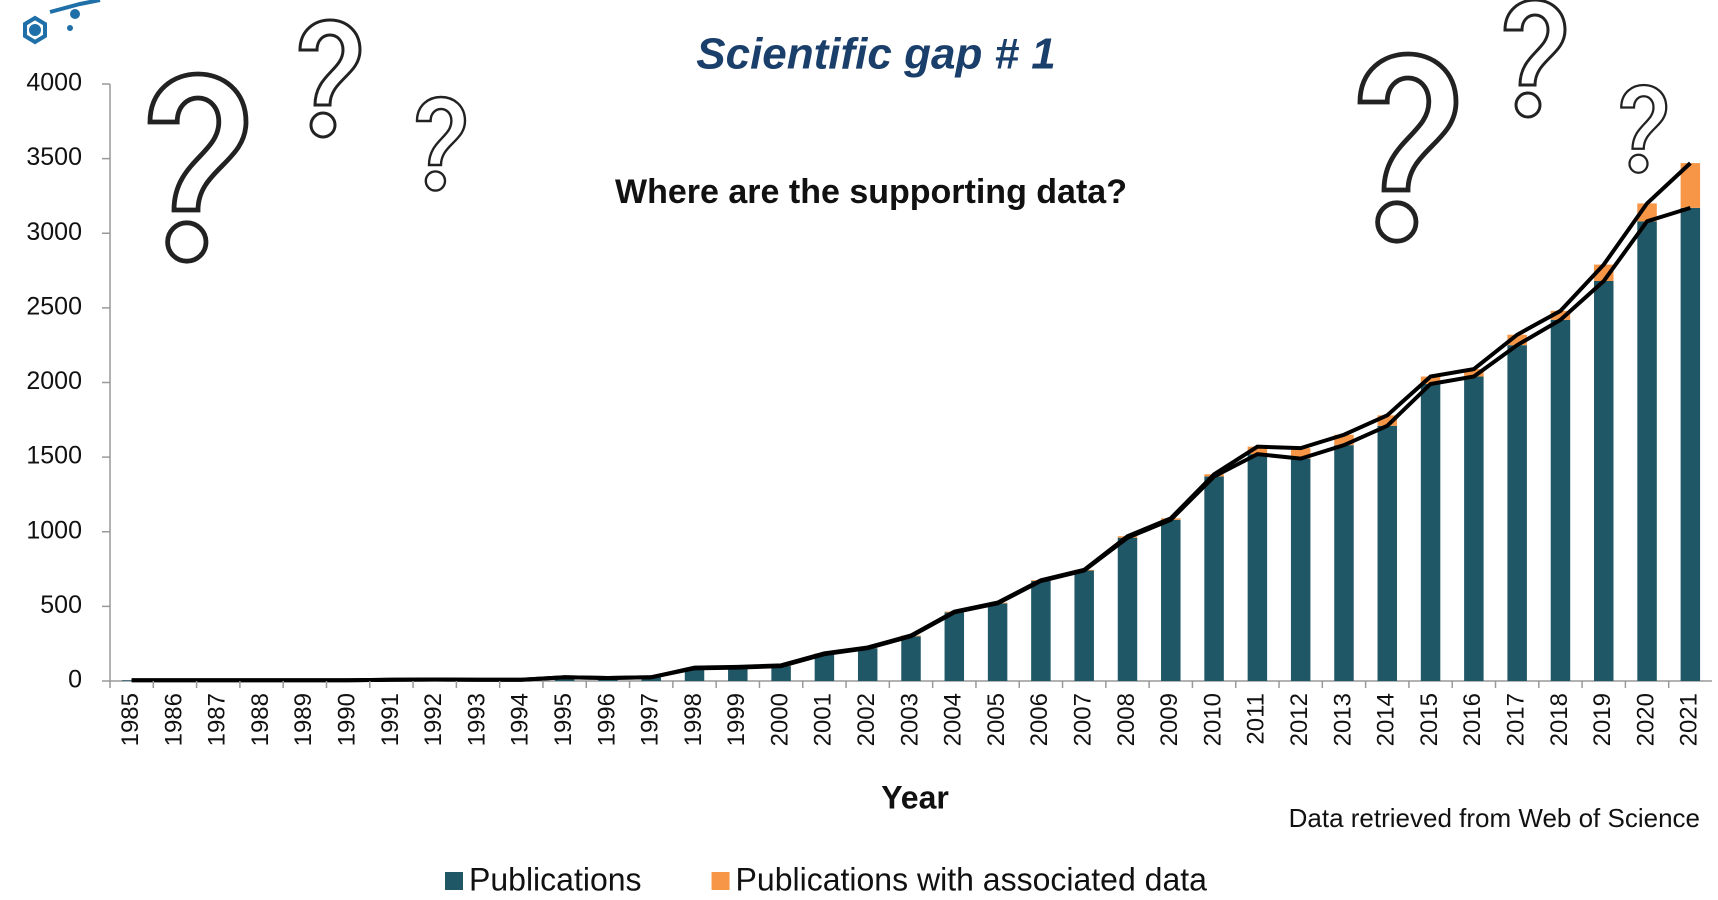  Describe the element at coordinates (909, 719) in the screenshot. I see `x-tick-label: 2003` at that location.